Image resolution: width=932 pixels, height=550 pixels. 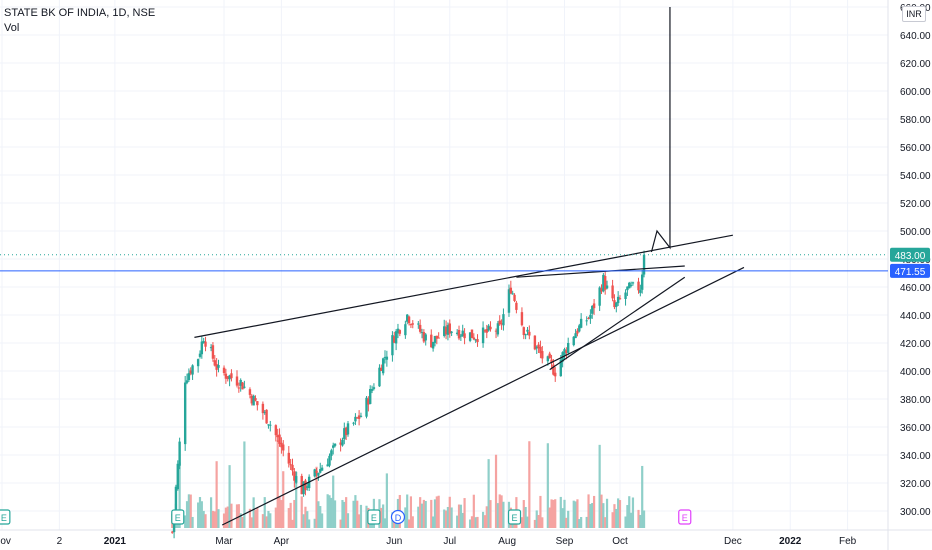 I want to click on event-marker-split: E, so click(x=685, y=517).